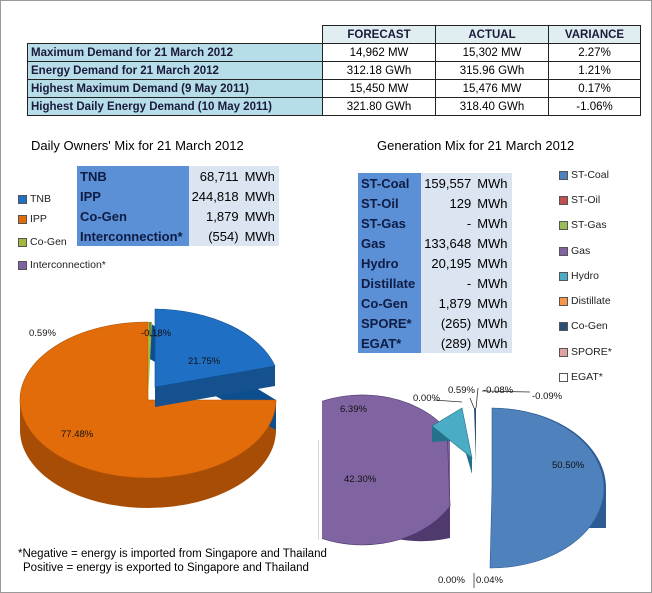 This screenshot has width=652, height=593. I want to click on pie-slice-gas-face, so click(386, 470).